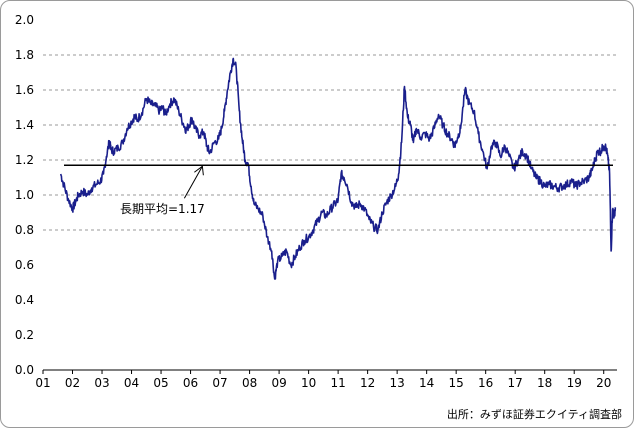 Image resolution: width=634 pixels, height=428 pixels. I want to click on y-tick-label: 0.4, so click(24, 300).